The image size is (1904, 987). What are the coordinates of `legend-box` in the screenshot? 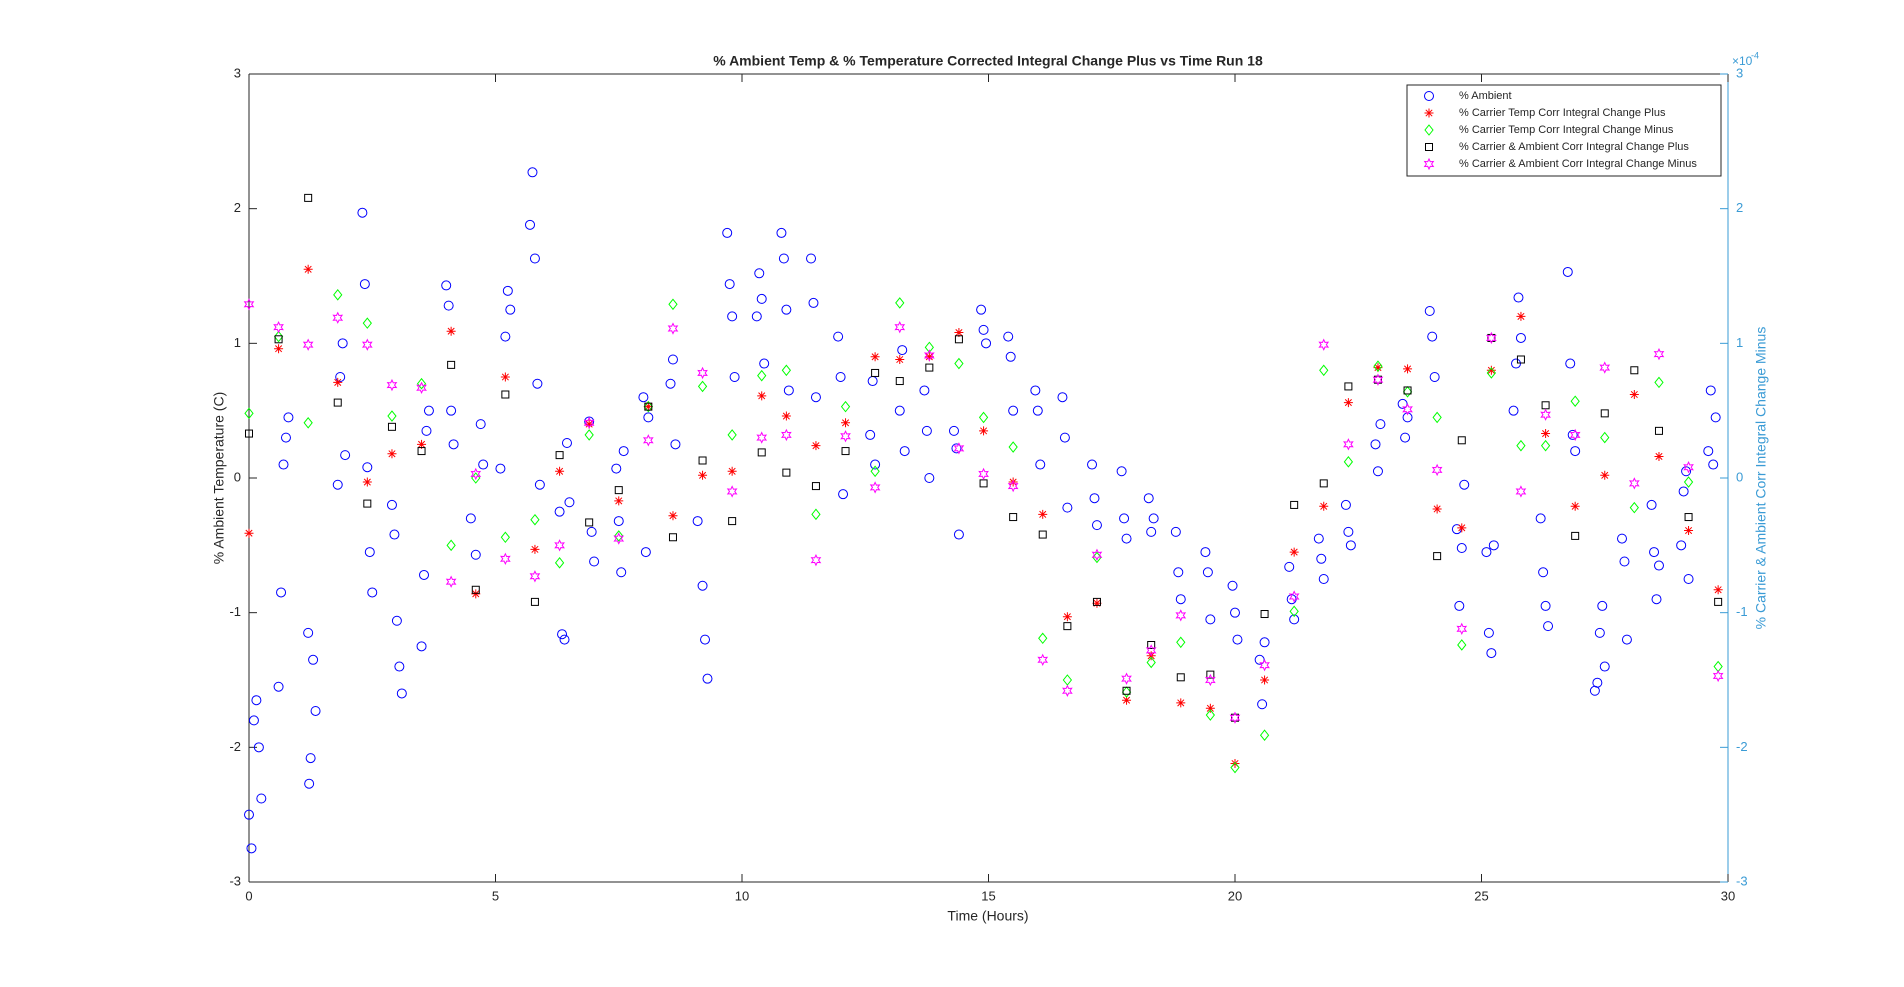 It's located at (1564, 130).